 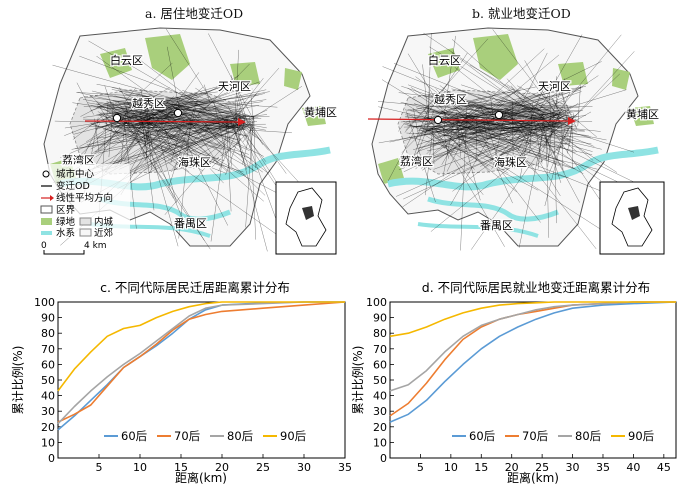 What do you see at coordinates (345, 467) in the screenshot?
I see `x-tick-label: 35` at bounding box center [345, 467].